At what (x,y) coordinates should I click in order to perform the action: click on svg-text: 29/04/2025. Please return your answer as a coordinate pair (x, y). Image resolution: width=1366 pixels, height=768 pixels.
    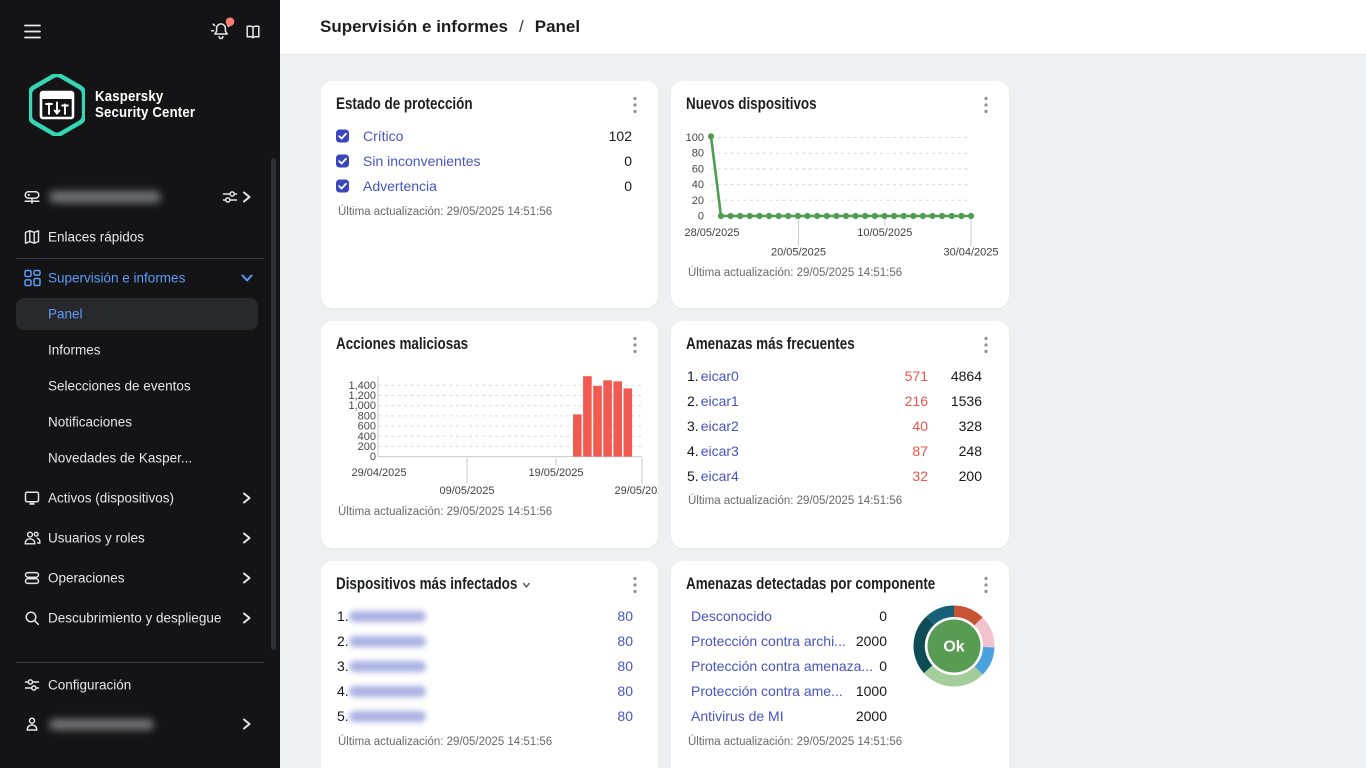
    Looking at the image, I should click on (378, 473).